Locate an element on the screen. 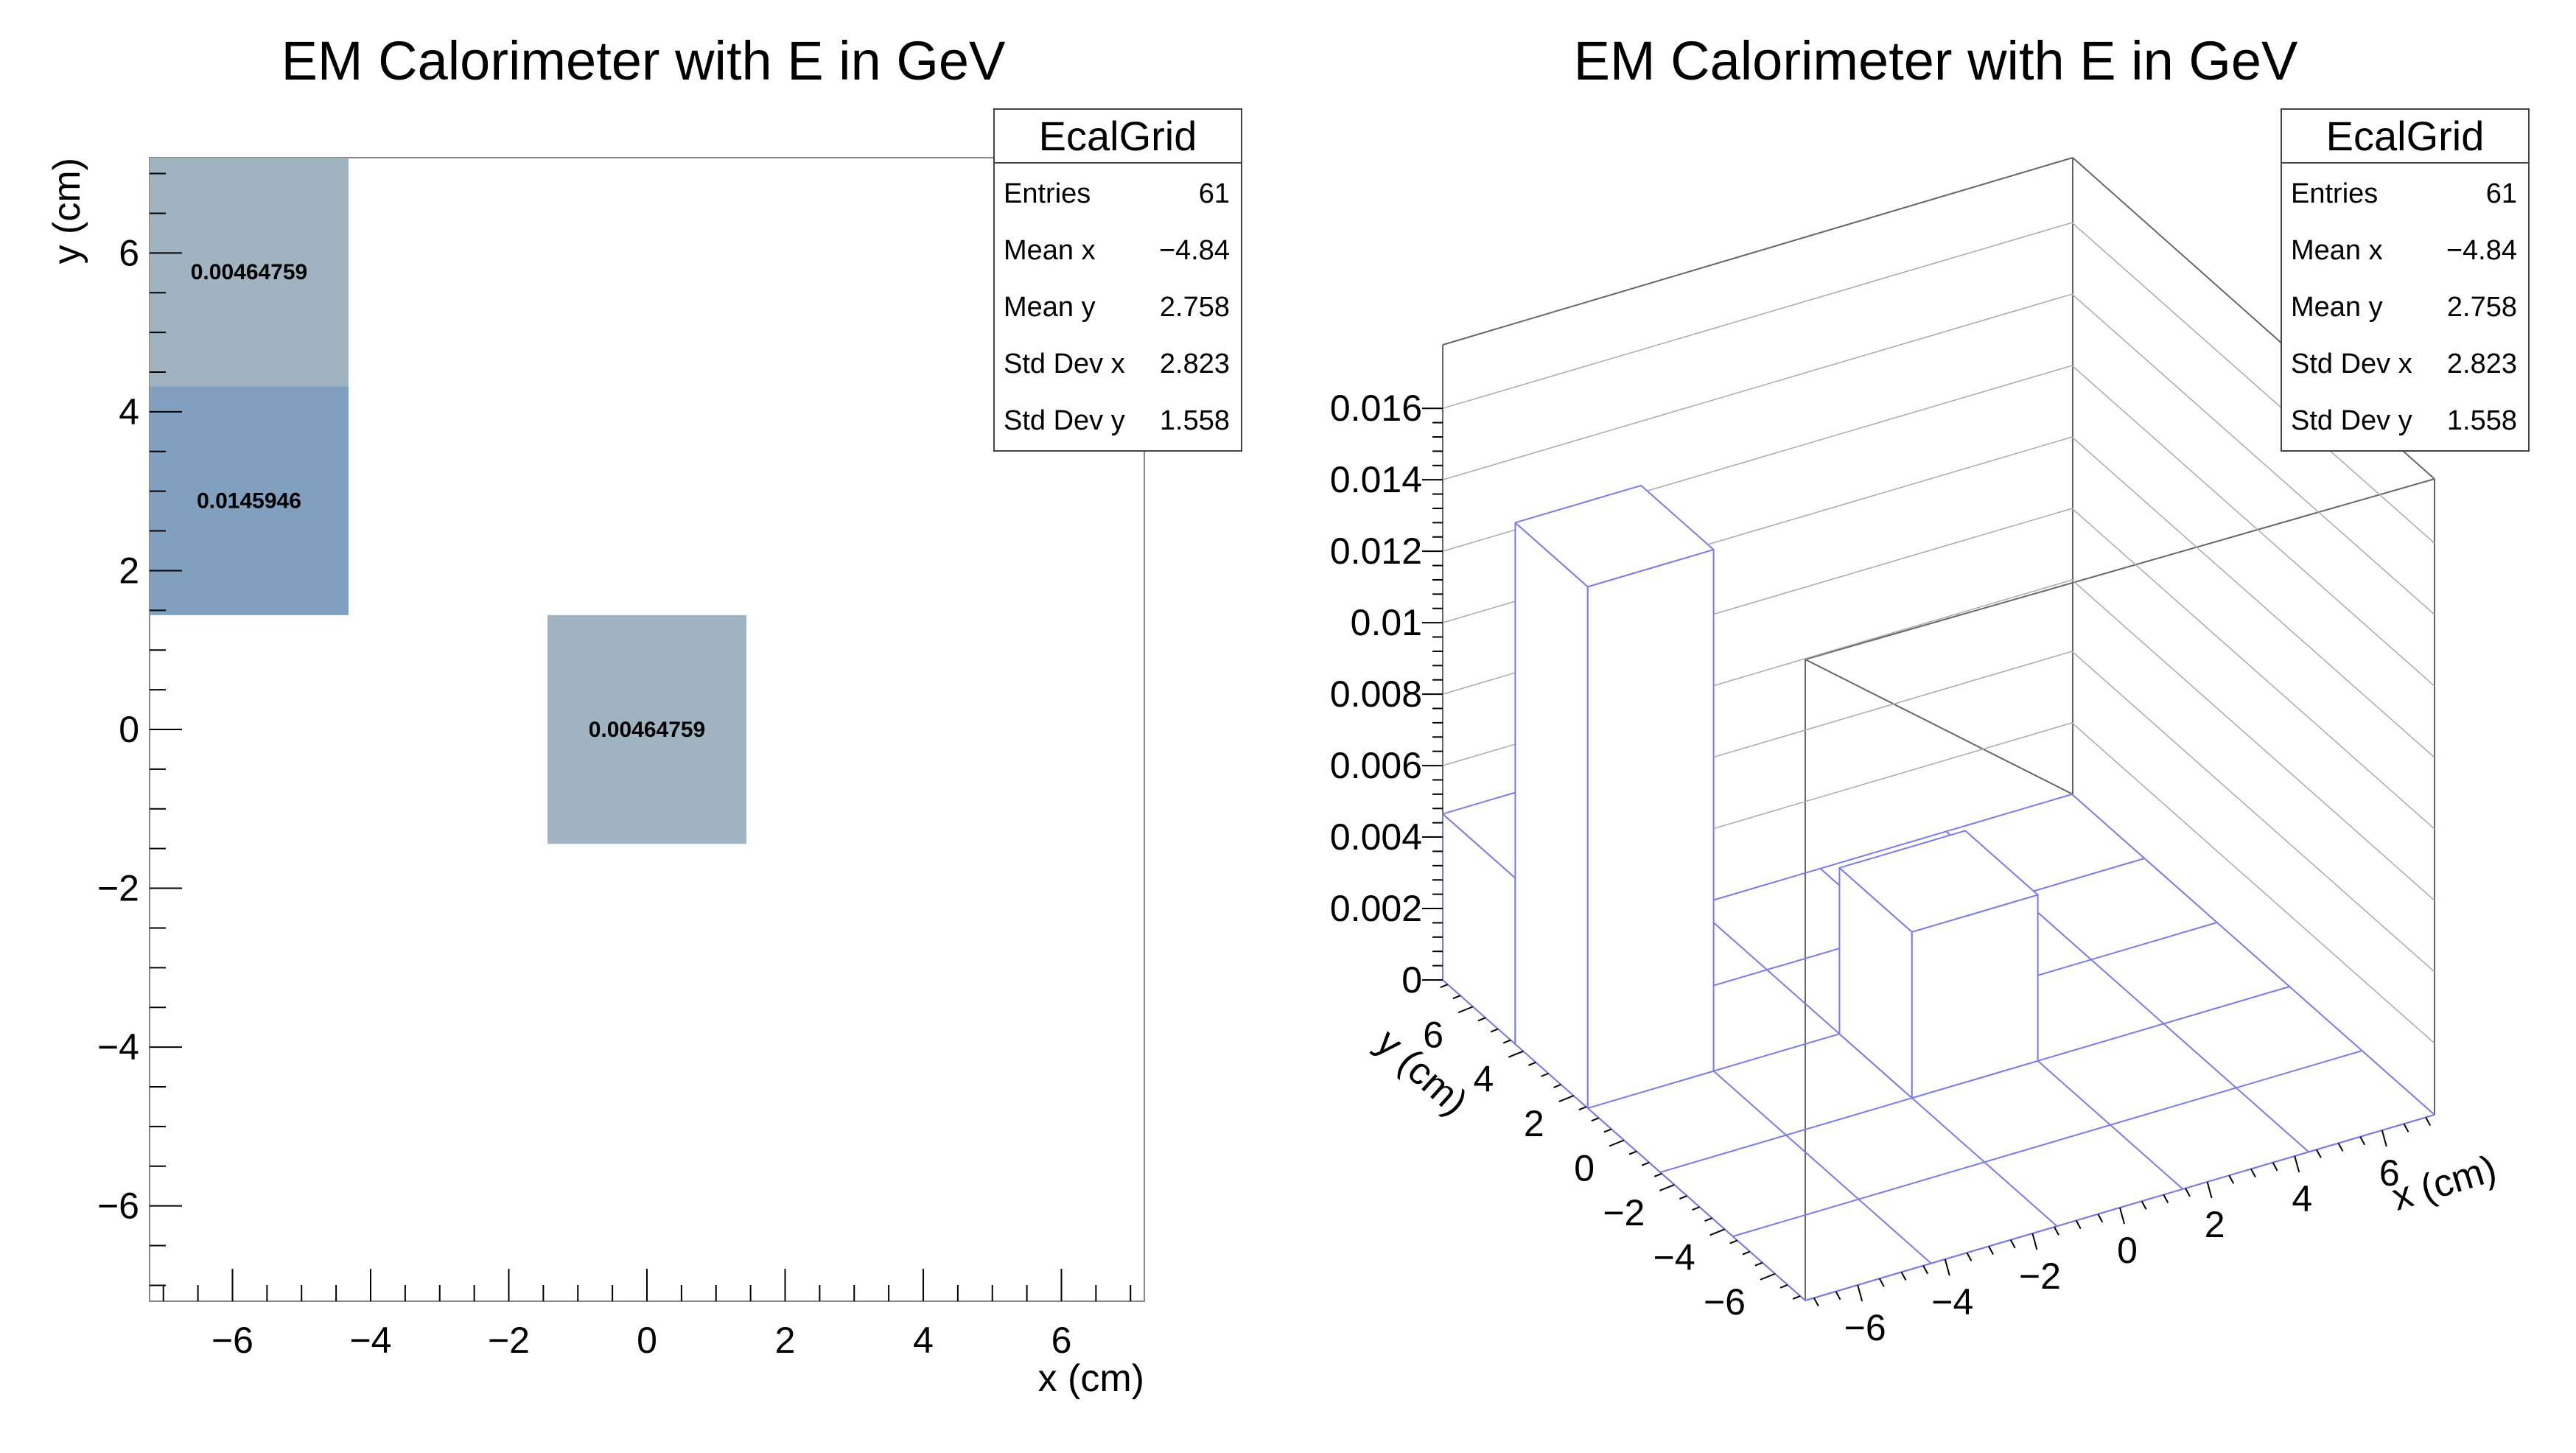  right-stats-row-label: Std Dev x is located at coordinates (2351, 364).